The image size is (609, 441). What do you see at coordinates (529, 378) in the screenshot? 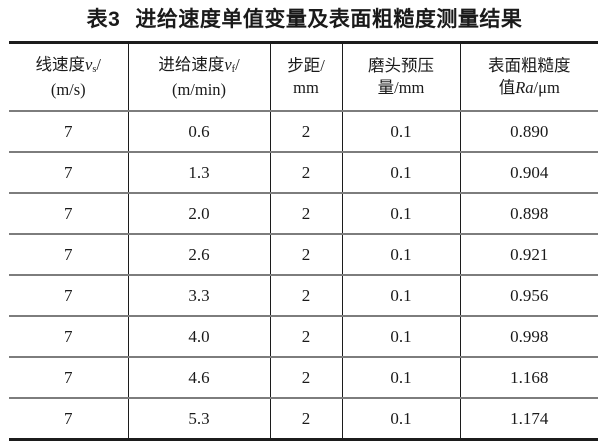
I see `cell-roughness: 1.168` at bounding box center [529, 378].